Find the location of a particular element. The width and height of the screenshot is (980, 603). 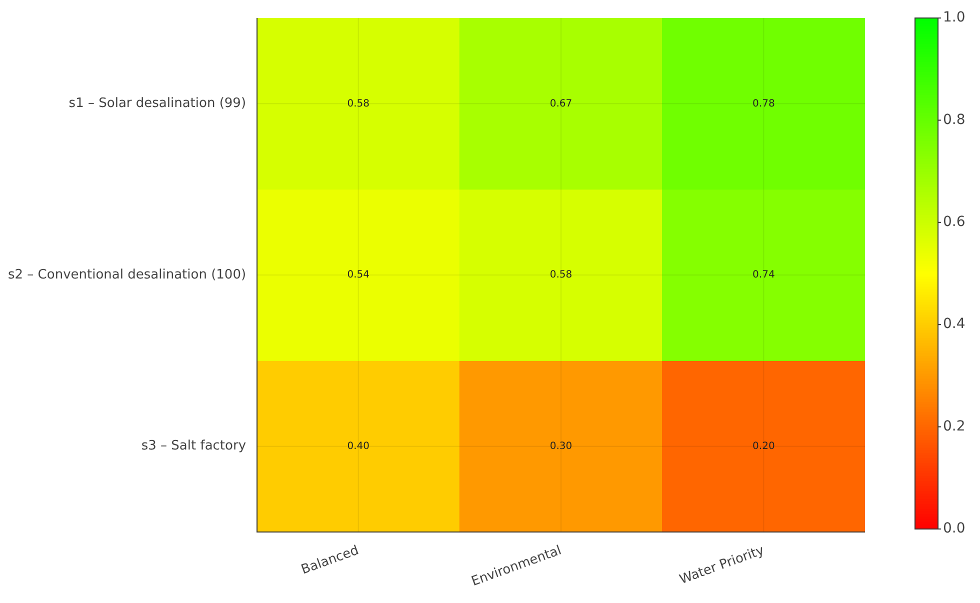

y-tick-label: s1 – Solar desalination (99) is located at coordinates (157, 104).